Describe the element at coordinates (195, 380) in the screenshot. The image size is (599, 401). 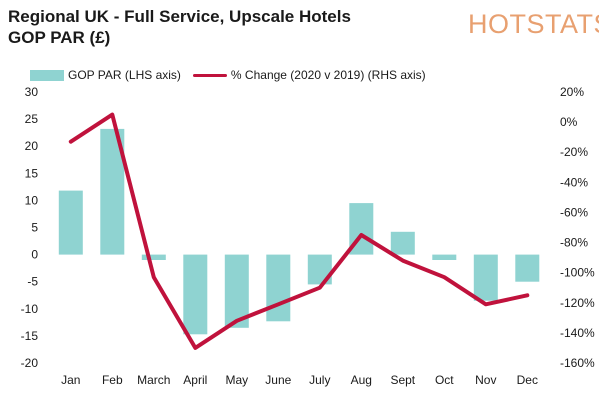
I see `x-tick-label: April` at that location.